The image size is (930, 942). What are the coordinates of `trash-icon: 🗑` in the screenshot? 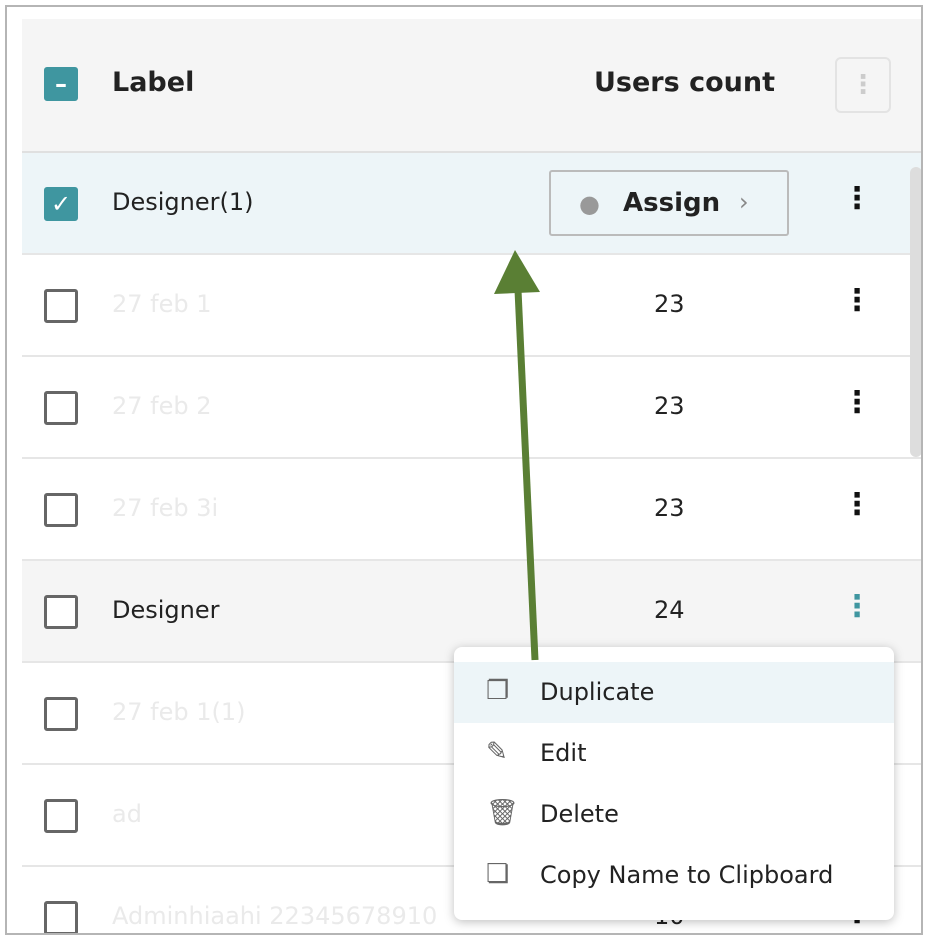 It's located at (503, 813).